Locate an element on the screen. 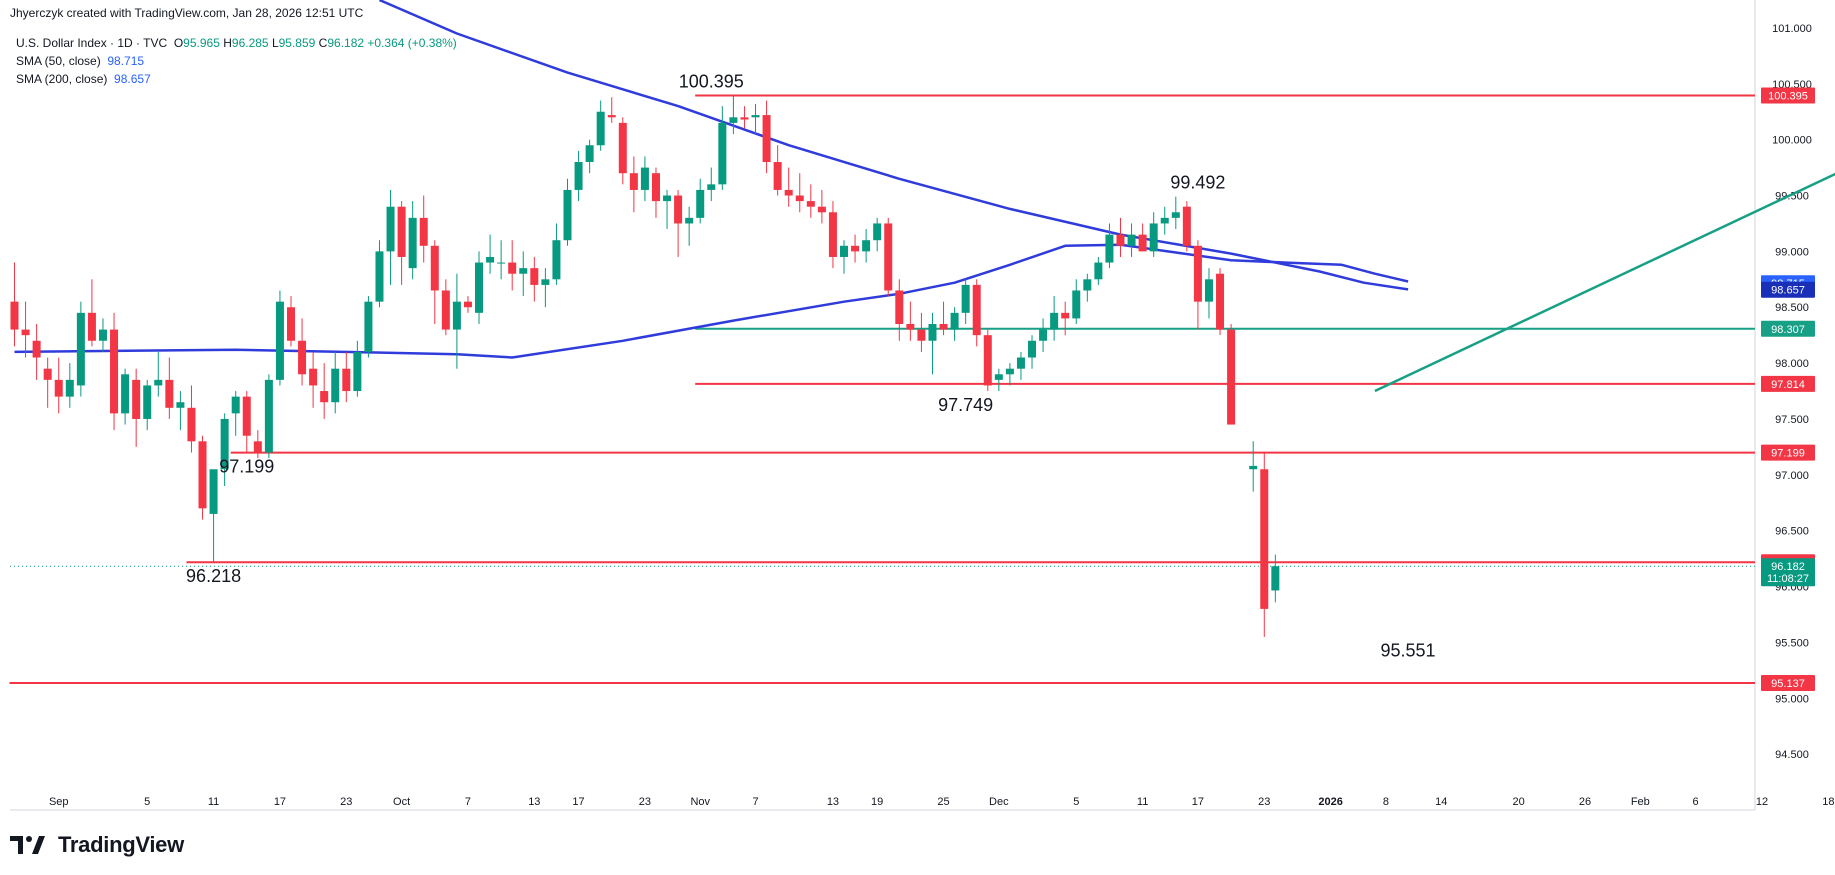  x-tick-label: 8 is located at coordinates (1386, 802).